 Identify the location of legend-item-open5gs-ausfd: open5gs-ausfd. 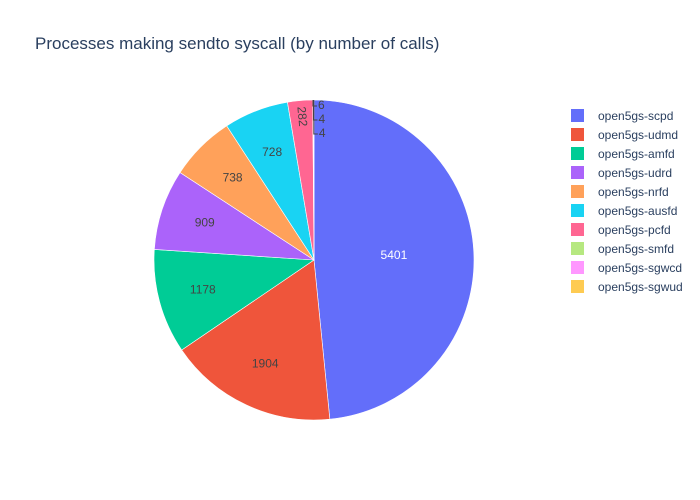
(627, 210).